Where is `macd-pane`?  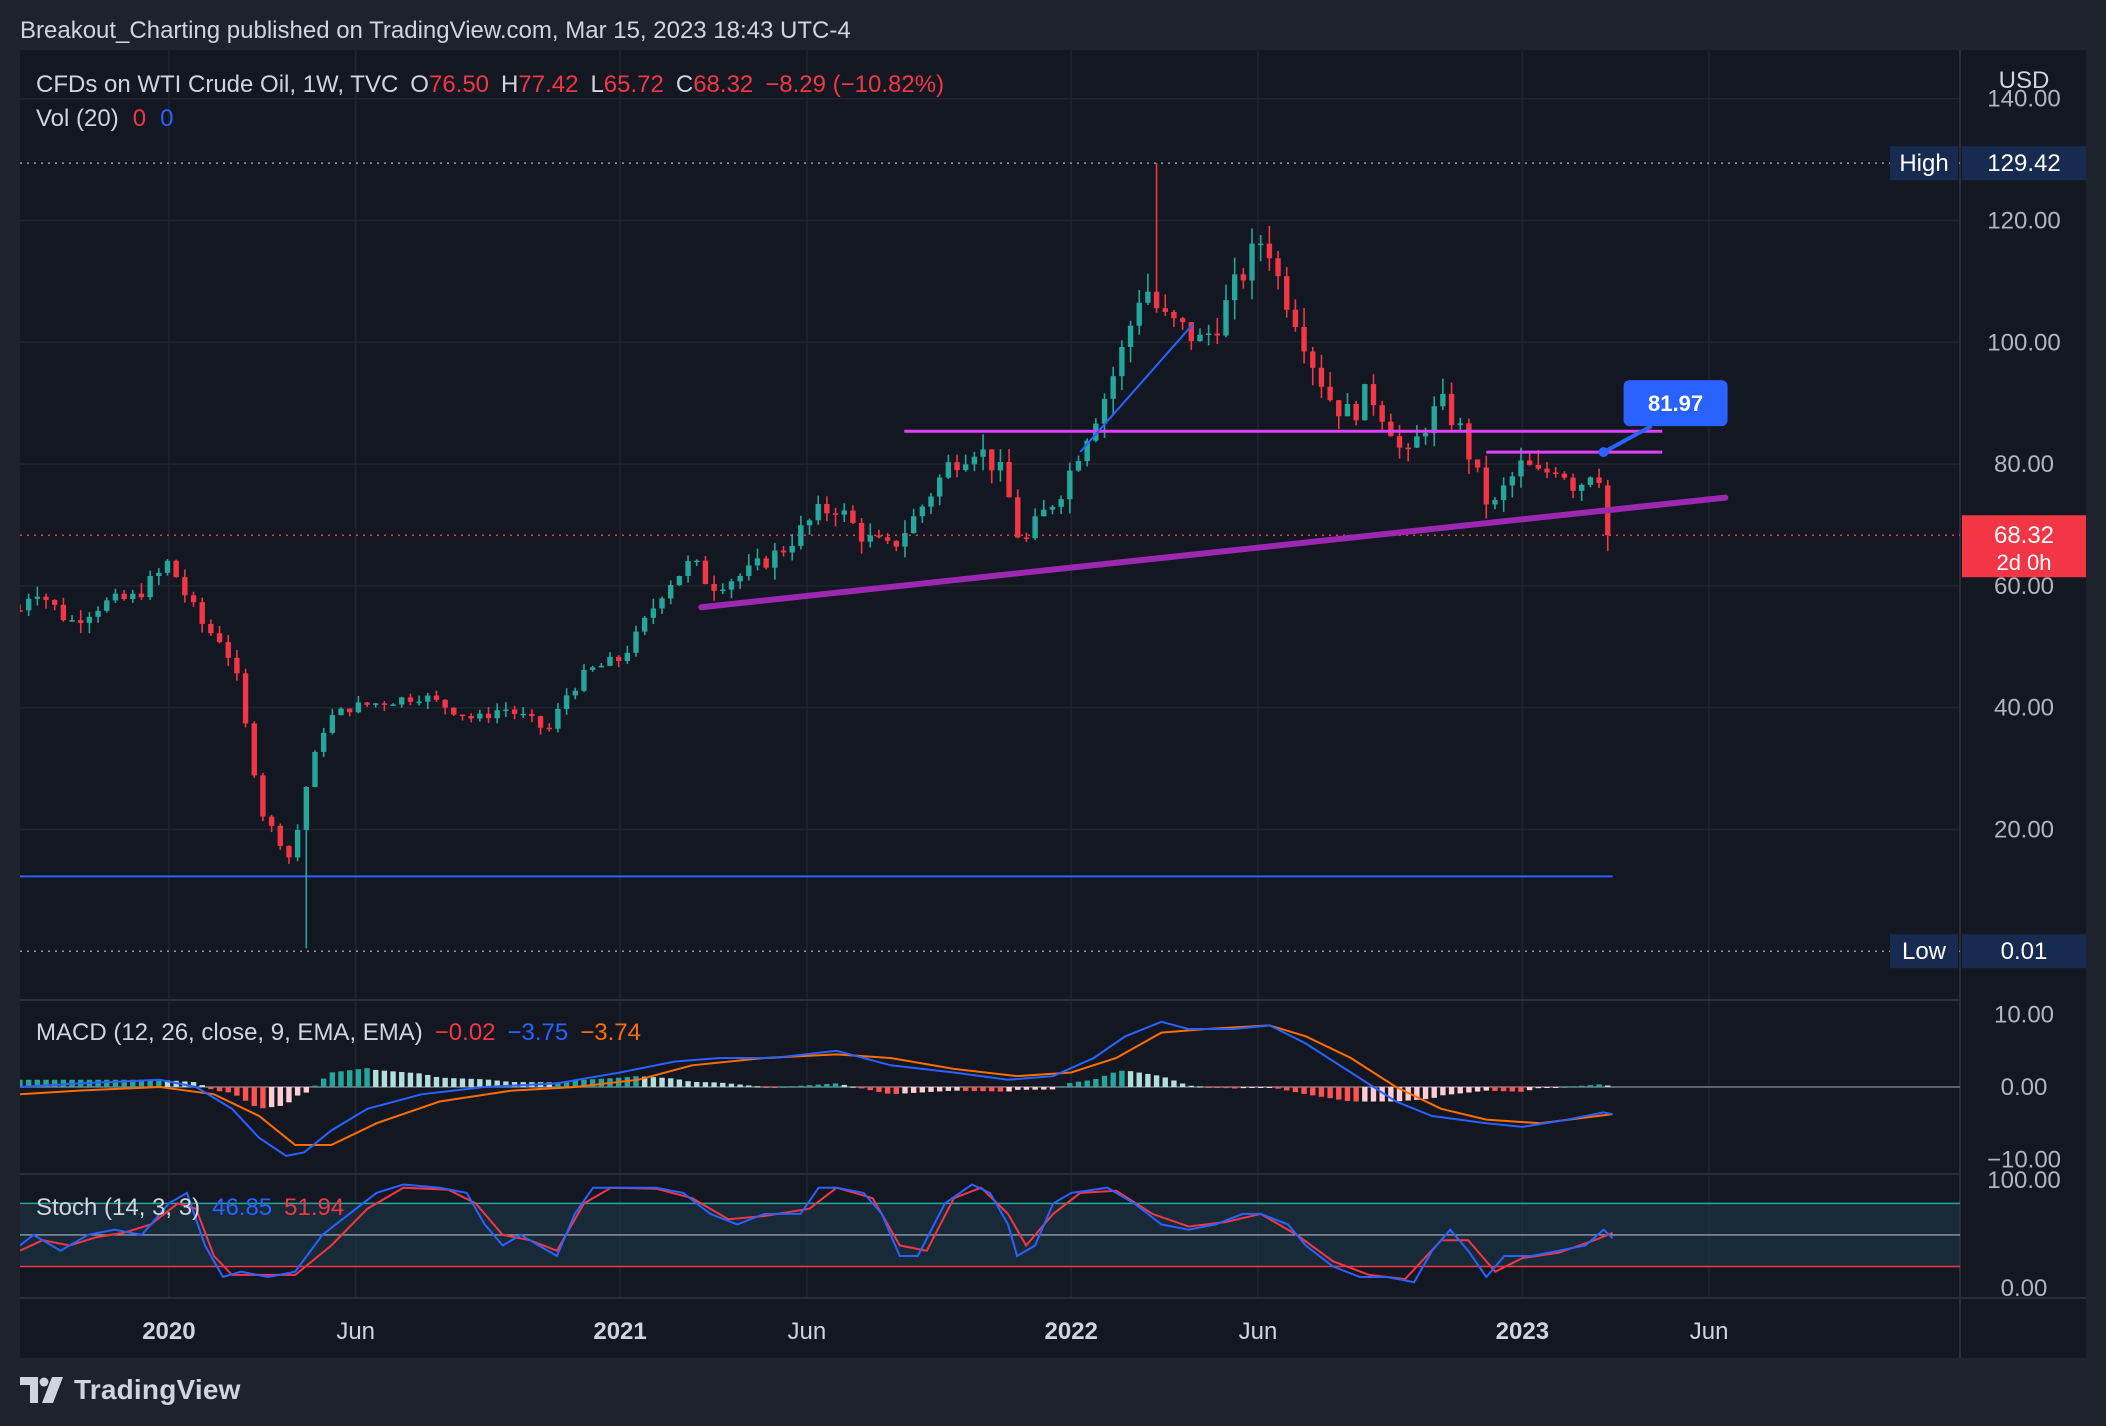
macd-pane is located at coordinates (988, 1088).